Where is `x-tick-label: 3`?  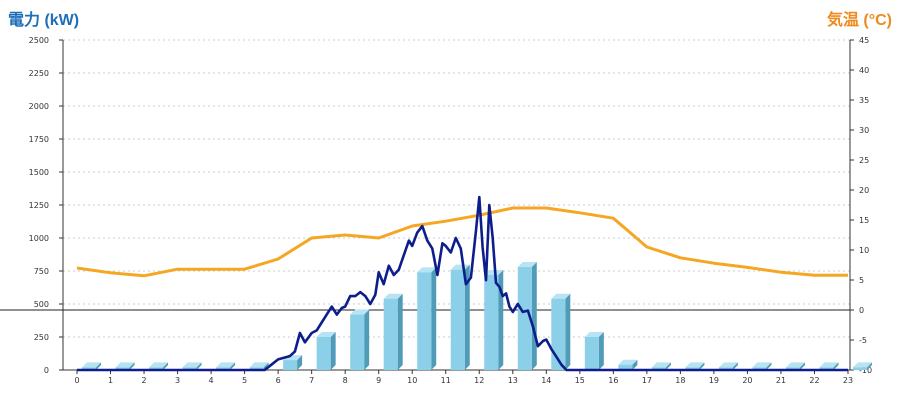 x-tick-label: 3 is located at coordinates (177, 380).